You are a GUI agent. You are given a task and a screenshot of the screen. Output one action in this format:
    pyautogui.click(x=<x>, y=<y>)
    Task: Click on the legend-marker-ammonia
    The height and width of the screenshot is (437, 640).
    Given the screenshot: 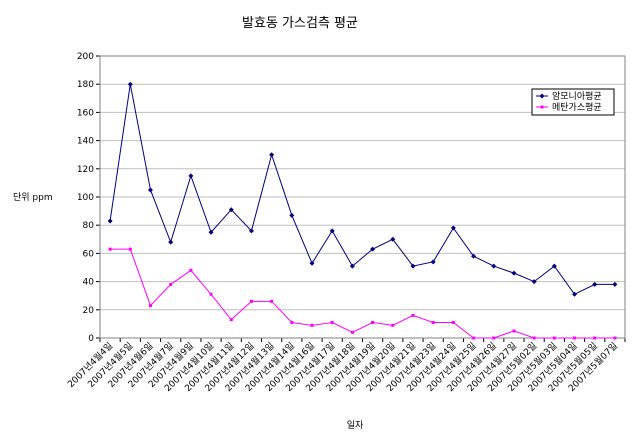 What is the action you would take?
    pyautogui.click(x=542, y=96)
    